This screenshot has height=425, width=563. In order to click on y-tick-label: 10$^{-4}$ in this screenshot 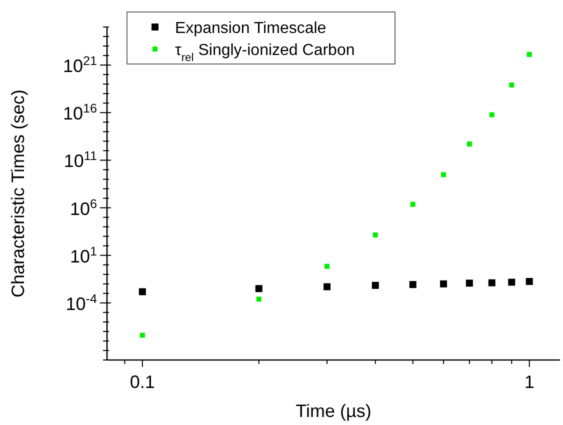, I will do `click(81, 303)`.